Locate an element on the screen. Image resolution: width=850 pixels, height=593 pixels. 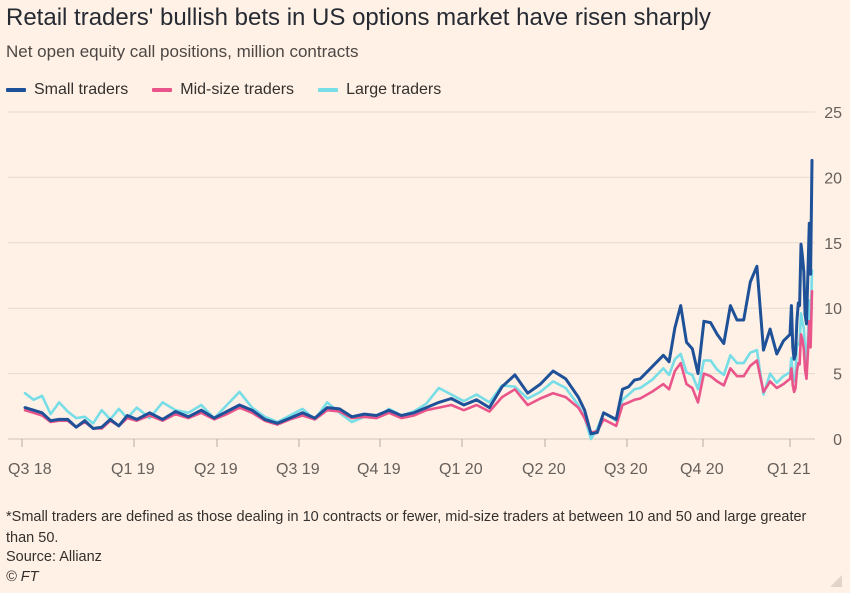
legend-swatch-large is located at coordinates (328, 90).